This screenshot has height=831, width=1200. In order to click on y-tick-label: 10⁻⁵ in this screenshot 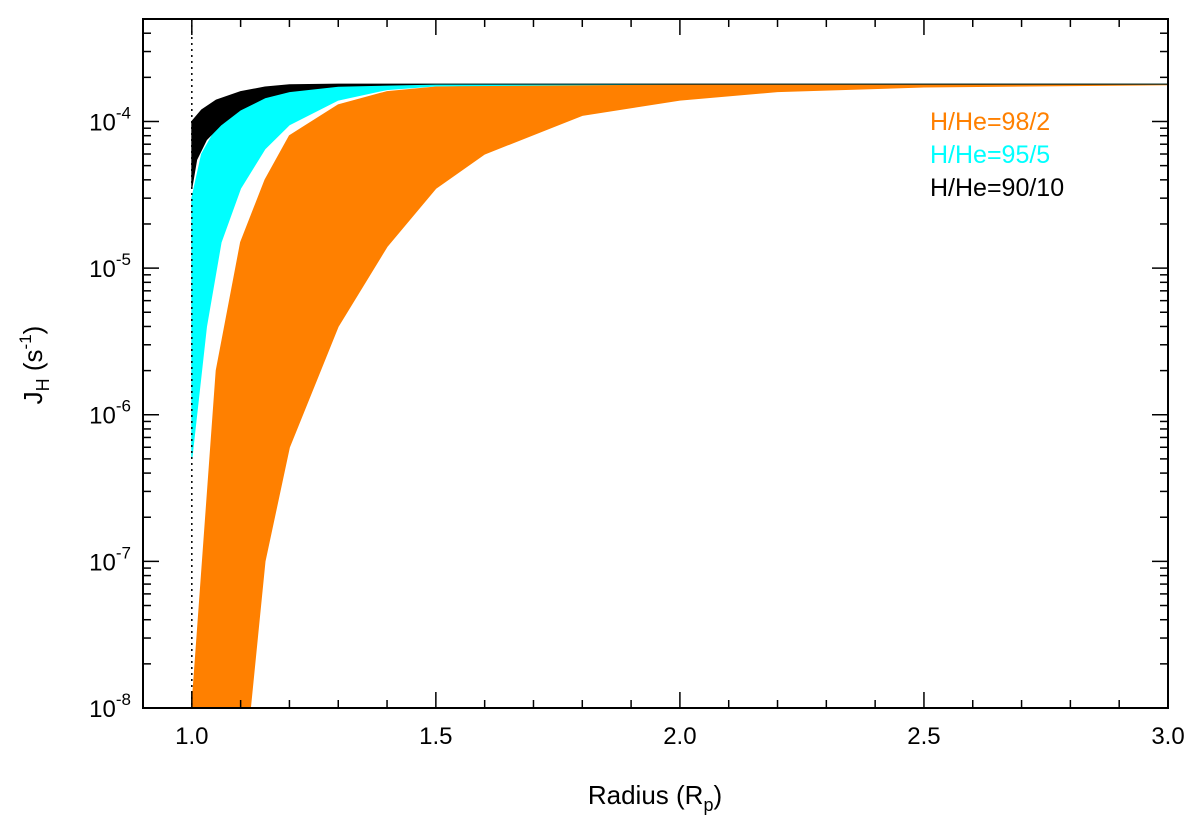, I will do `click(110, 266)`.